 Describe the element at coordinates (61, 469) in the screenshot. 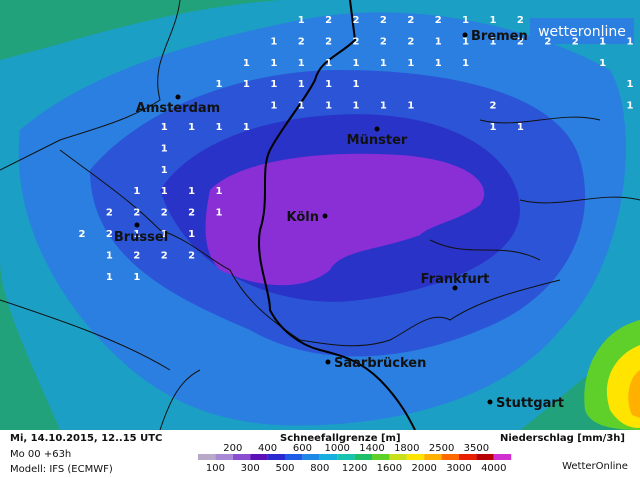

I see `model: Modell: IFS (ECMWF)` at that location.